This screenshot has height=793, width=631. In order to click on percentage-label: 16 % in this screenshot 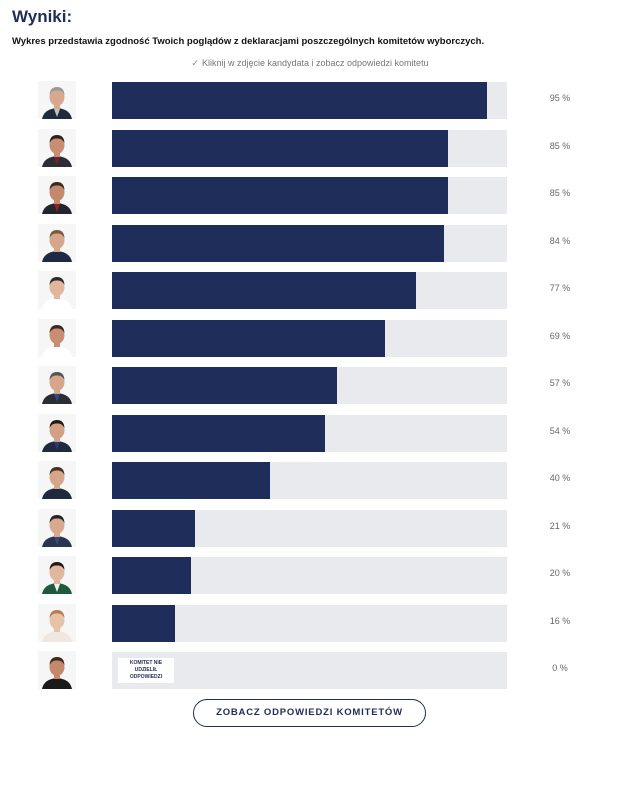, I will do `click(560, 620)`.